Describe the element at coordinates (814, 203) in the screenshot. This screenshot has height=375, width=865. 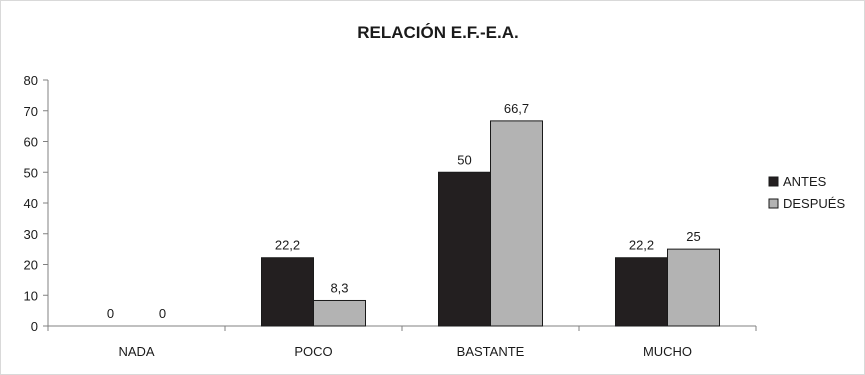
I see `legend-label: DESPUÉS` at that location.